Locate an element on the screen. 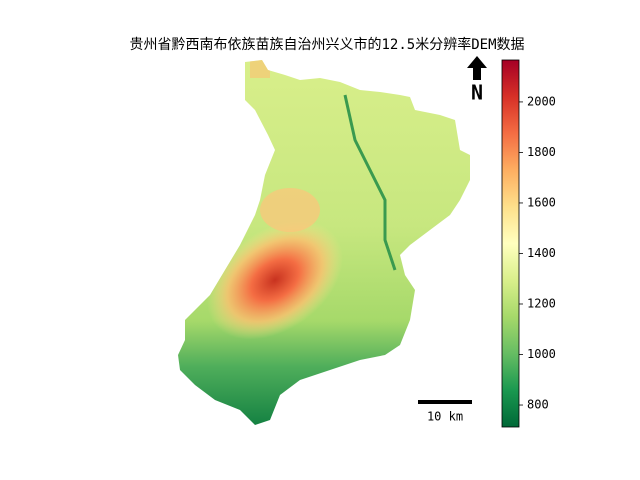 The height and width of the screenshot is (480, 640). colorbar-tick-label: 1400 is located at coordinates (541, 253).